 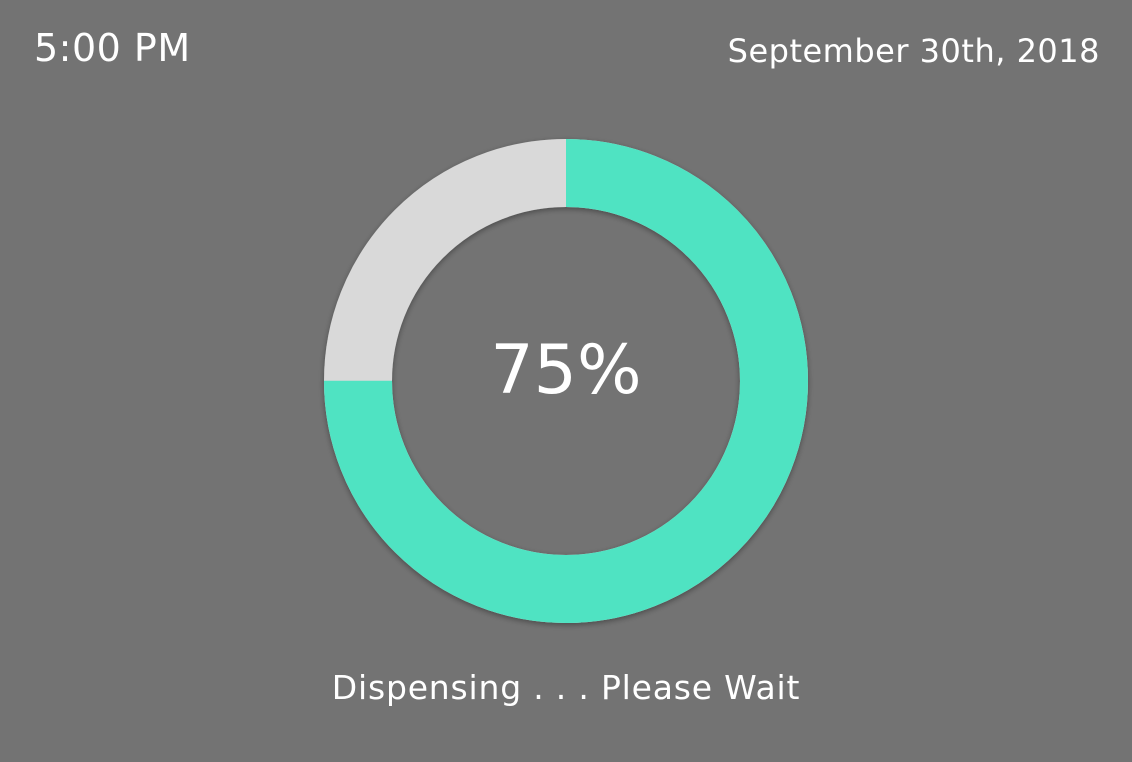 What do you see at coordinates (566, 370) in the screenshot?
I see `progress-percent: 75%` at bounding box center [566, 370].